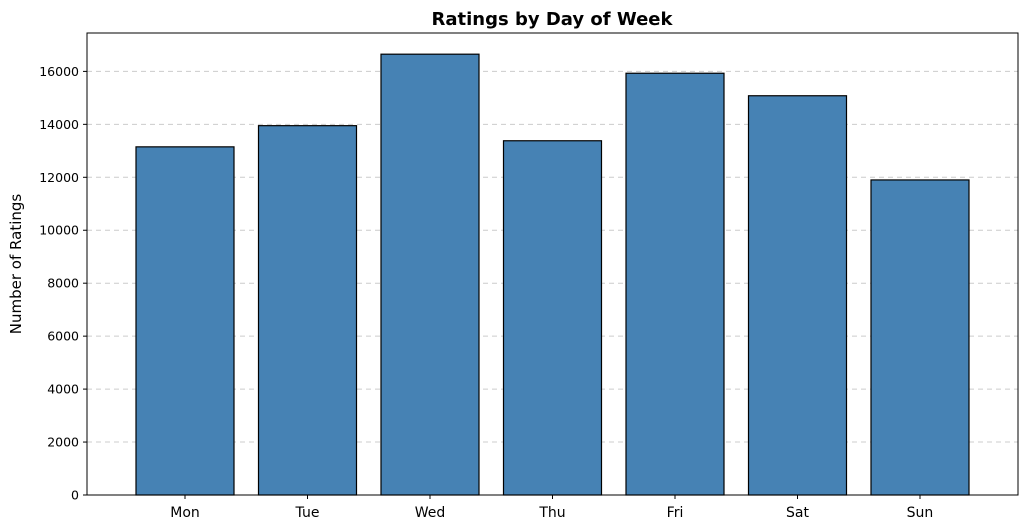 Image resolution: width=1027 pixels, height=530 pixels. I want to click on chart-title: Ratings by Day of Week, so click(553, 19).